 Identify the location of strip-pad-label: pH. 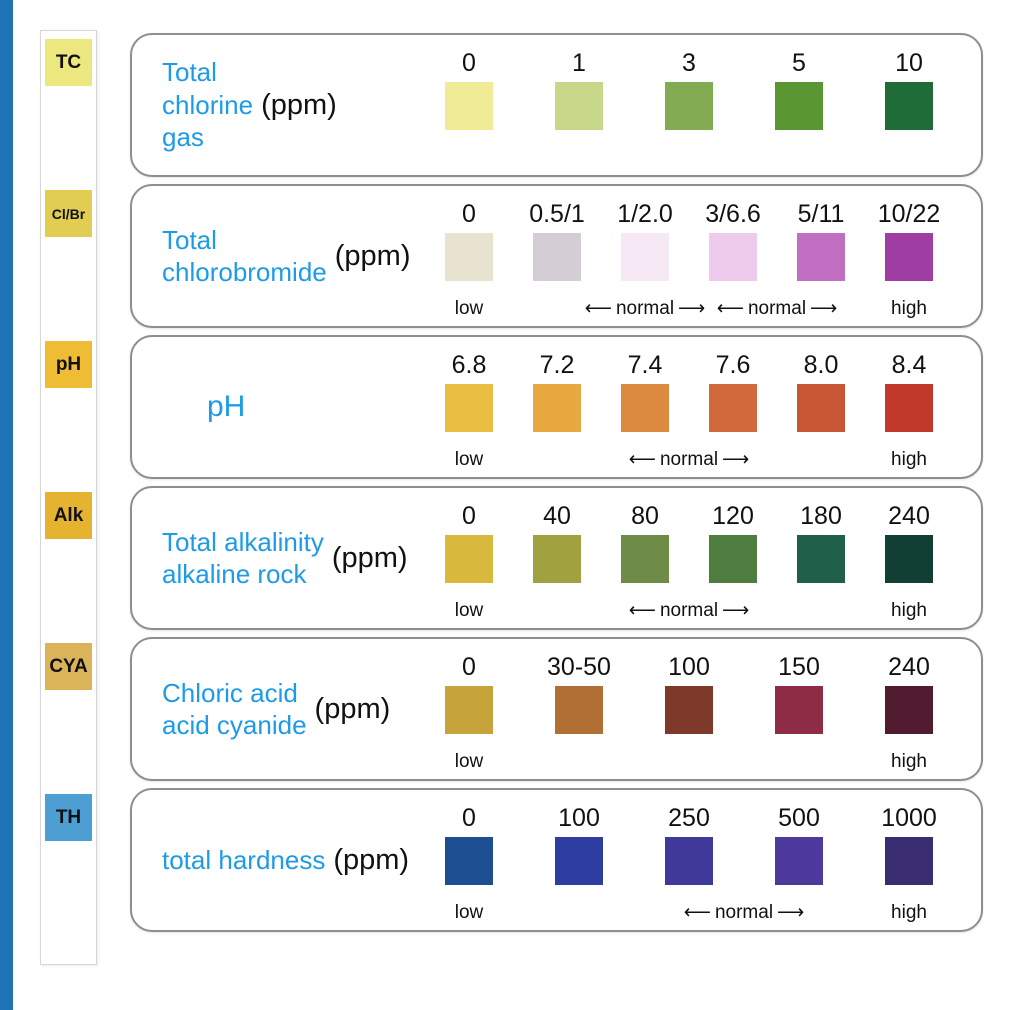
(68, 364).